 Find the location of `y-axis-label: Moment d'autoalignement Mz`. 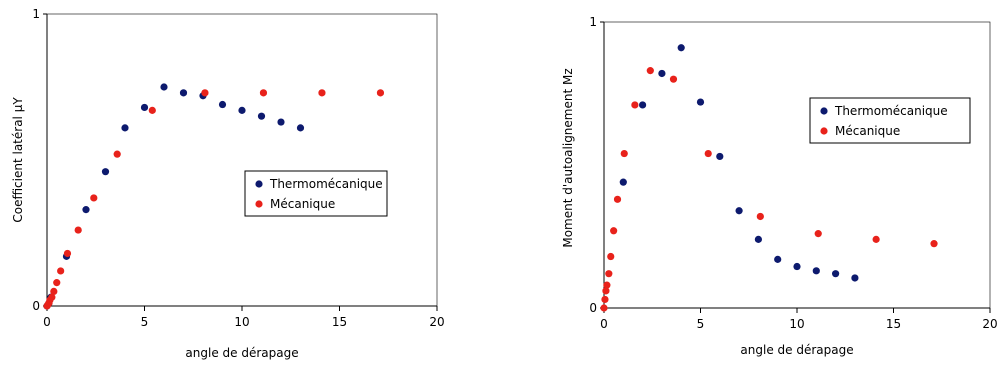

y-axis-label: Moment d'autoalignement Mz is located at coordinates (568, 157).